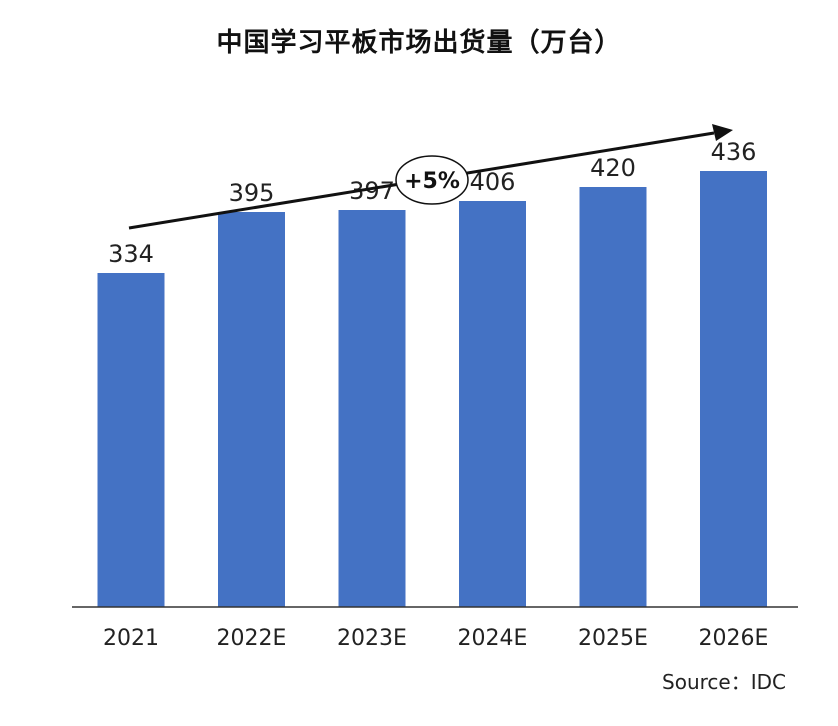  I want to click on x-tick-label-2026E: 2026E, so click(734, 638).